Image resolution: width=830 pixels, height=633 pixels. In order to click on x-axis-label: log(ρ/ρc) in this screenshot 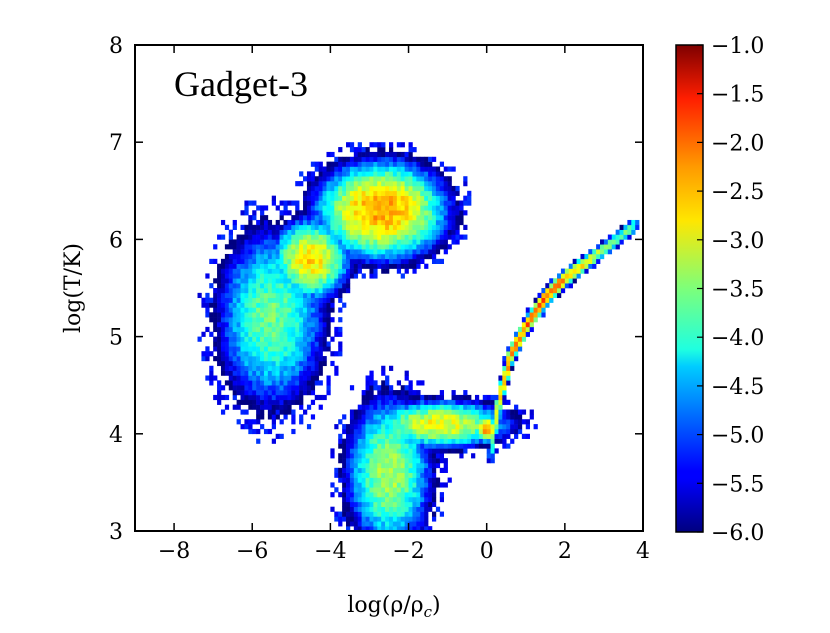, I will do `click(393, 607)`.